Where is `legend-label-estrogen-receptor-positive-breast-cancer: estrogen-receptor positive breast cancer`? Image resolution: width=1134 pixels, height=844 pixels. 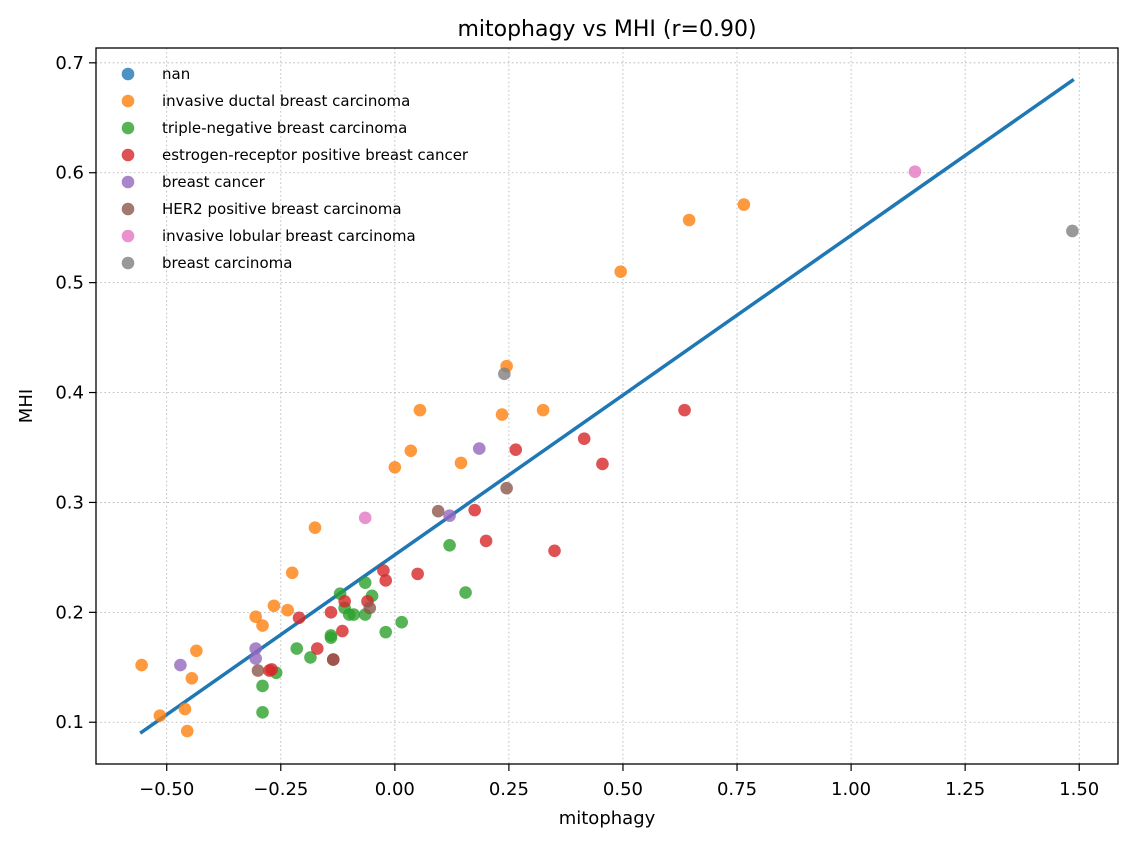
legend-label-estrogen-receptor-positive-breast-cancer: estrogen-receptor positive breast cancer is located at coordinates (315, 155).